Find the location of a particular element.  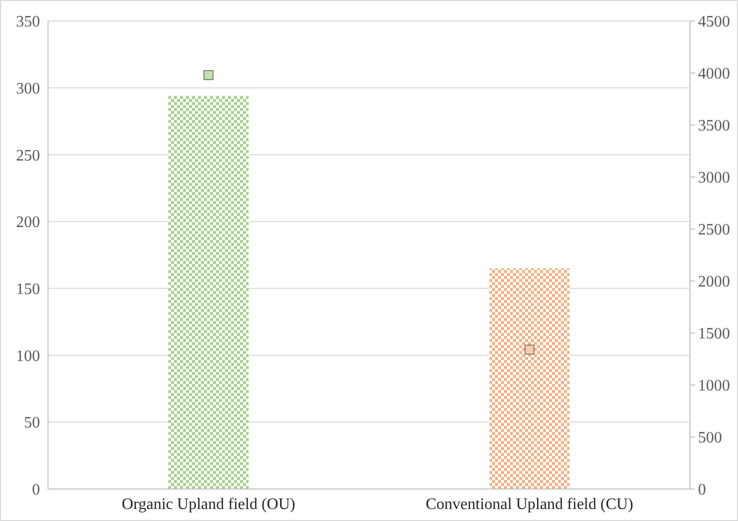

y-tick-label: 200 is located at coordinates (28, 223).